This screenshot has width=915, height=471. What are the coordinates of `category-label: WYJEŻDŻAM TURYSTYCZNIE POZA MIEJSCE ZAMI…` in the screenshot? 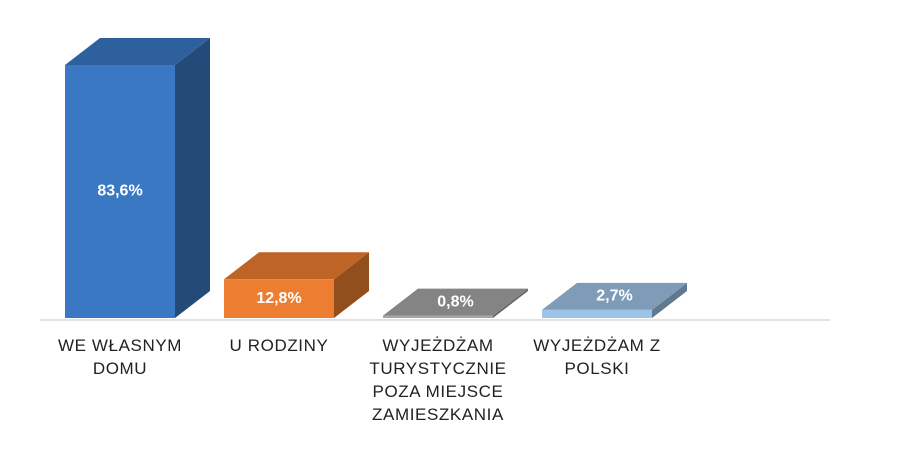 It's located at (438, 380).